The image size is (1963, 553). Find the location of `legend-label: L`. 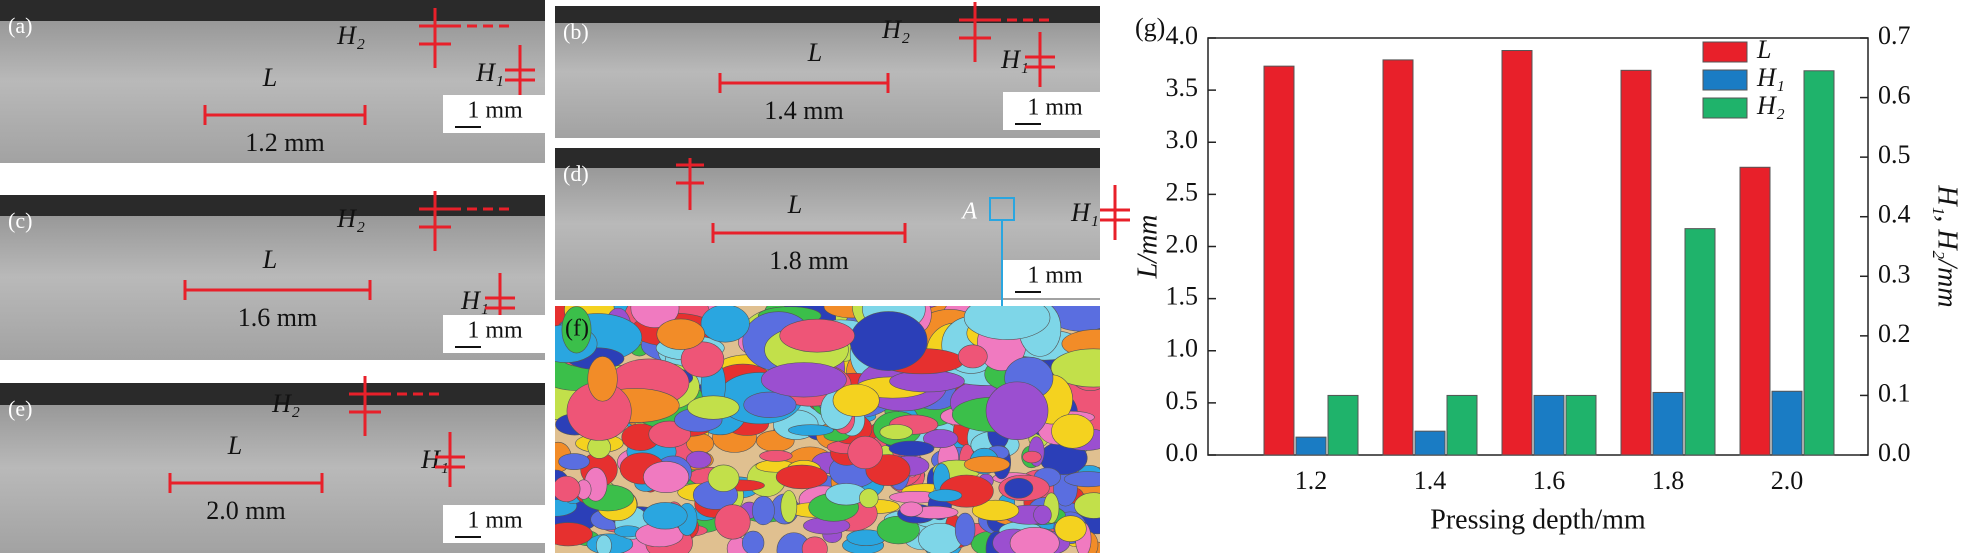

legend-label: L is located at coordinates (1763, 49).